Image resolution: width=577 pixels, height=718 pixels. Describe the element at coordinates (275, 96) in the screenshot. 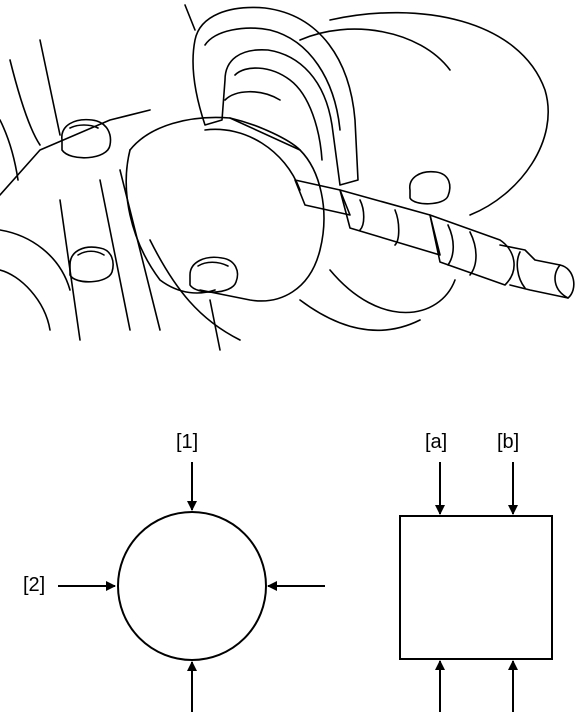

I see `micrometer-frame` at that location.